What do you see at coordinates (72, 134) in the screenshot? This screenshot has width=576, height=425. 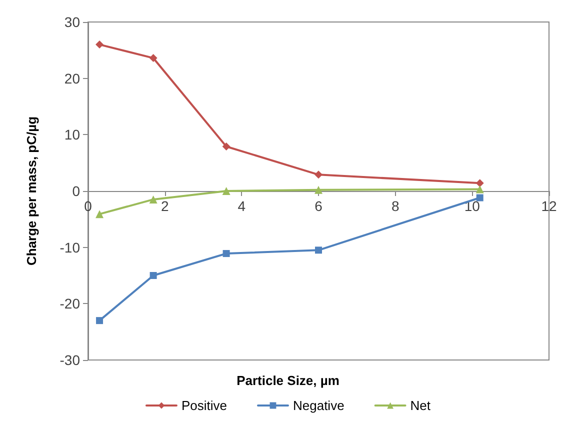 I see `y-tick-label: 10` at bounding box center [72, 134].